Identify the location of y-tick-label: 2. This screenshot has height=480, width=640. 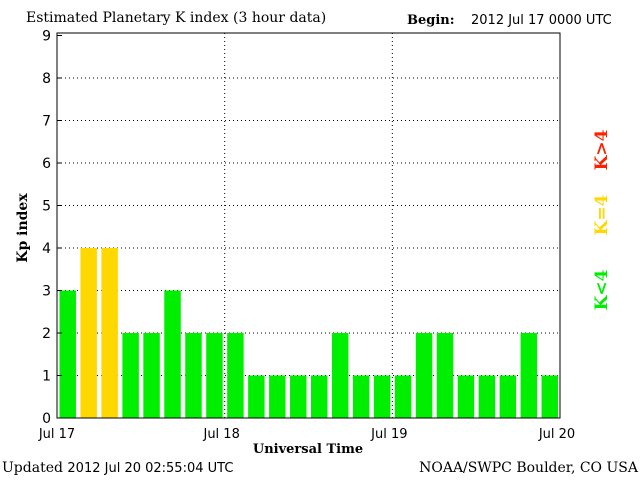
(46, 334).